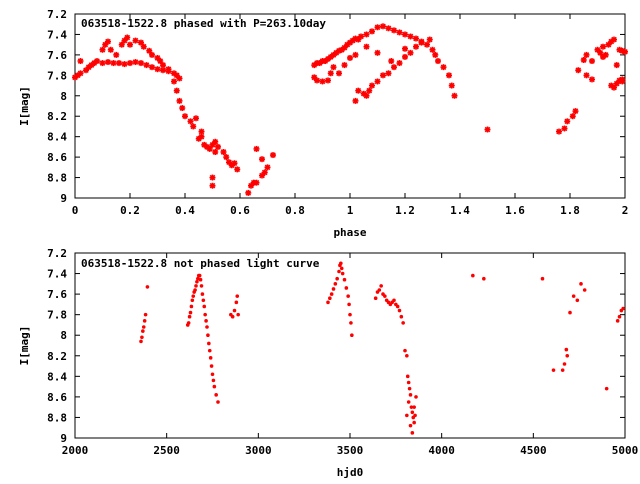  What do you see at coordinates (166, 450) in the screenshot?
I see `panel2-xtick-label: 2500` at bounding box center [166, 450].